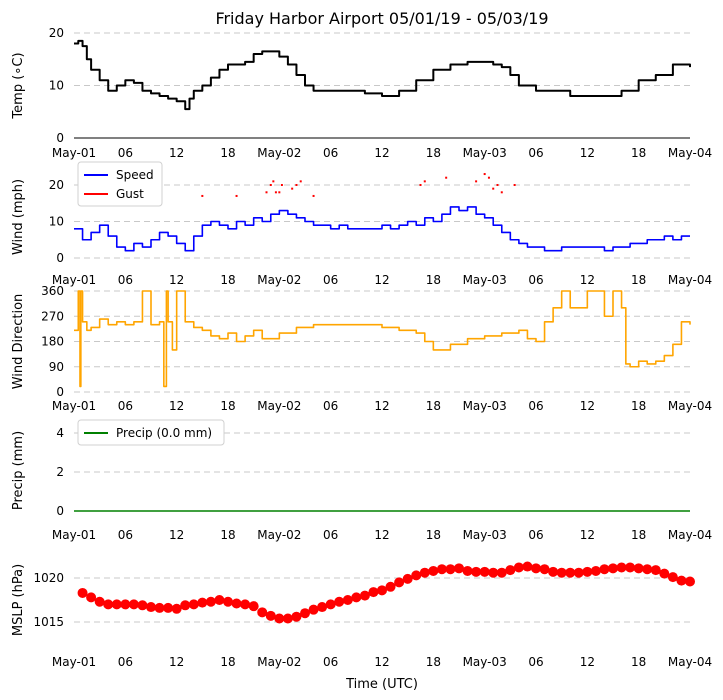 This screenshot has height=700, width=723. Describe the element at coordinates (279, 406) in the screenshot. I see `wdir-xtick-label: May-02` at that location.